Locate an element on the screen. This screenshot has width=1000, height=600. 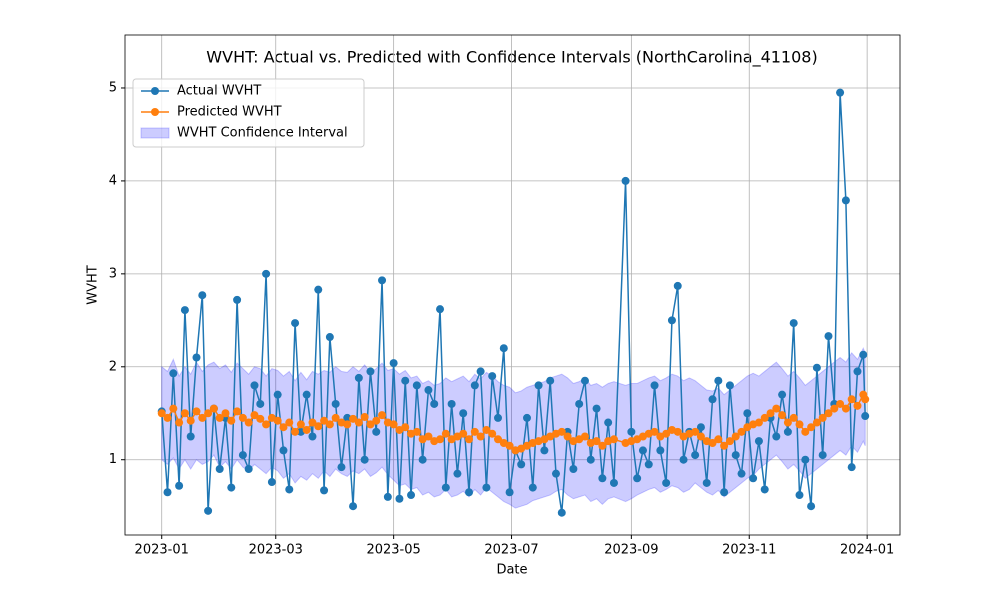
x-tick-label: 2023-05 is located at coordinates (393, 550).